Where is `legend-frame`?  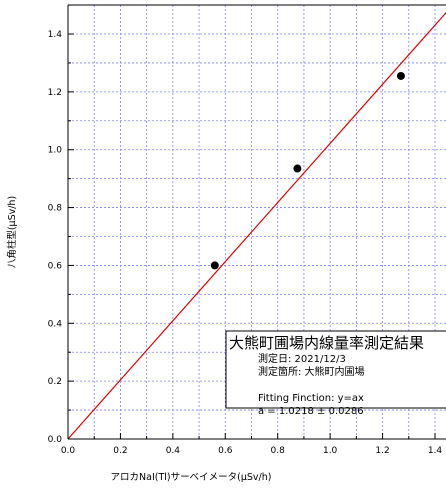 legend-frame is located at coordinates (335, 369).